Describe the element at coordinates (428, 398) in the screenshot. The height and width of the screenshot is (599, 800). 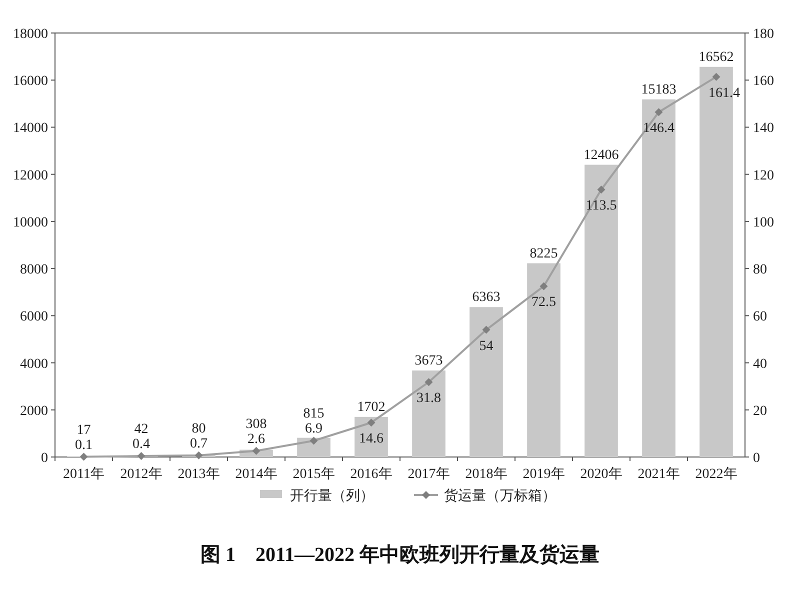
I see `data-label: 31.8` at that location.